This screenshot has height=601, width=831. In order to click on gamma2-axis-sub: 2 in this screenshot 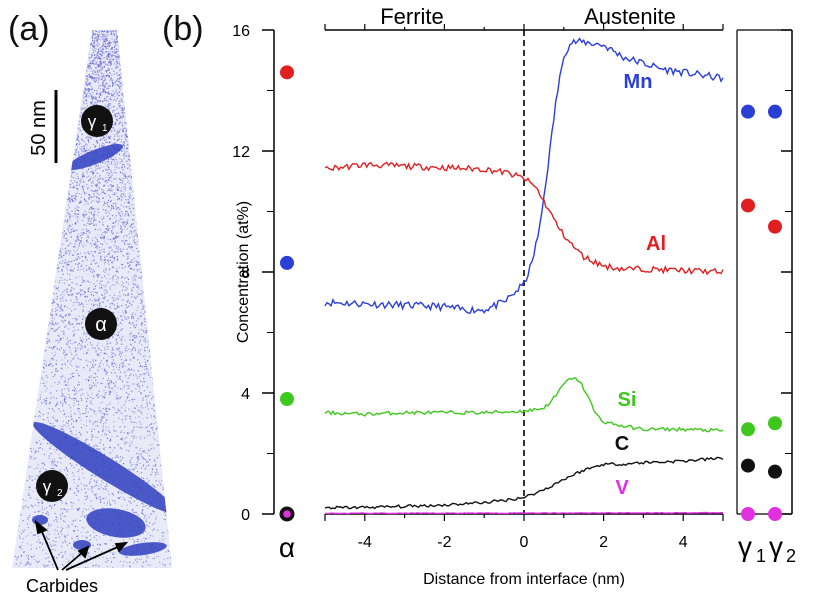, I will do `click(791, 556)`.